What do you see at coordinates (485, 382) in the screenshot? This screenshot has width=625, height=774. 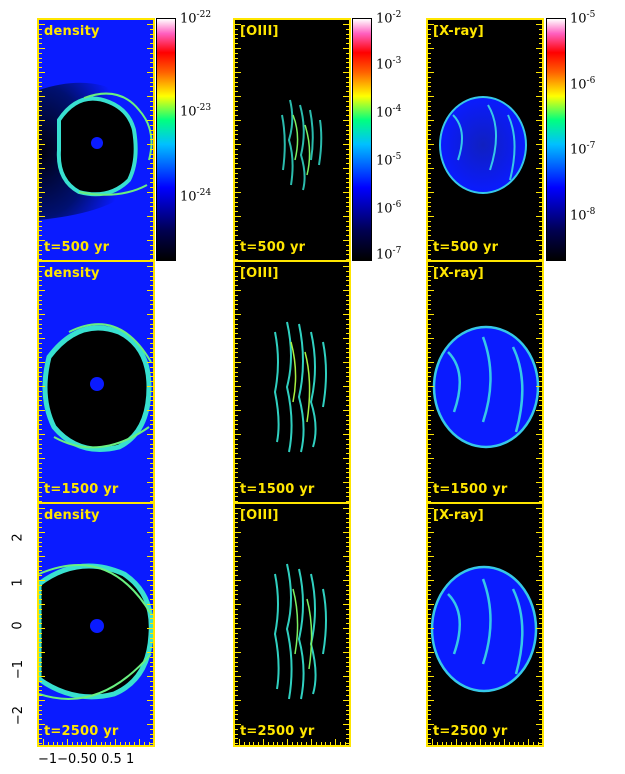 I see `xray-panel-2: [X-ray] t=1500 yr` at bounding box center [485, 382].